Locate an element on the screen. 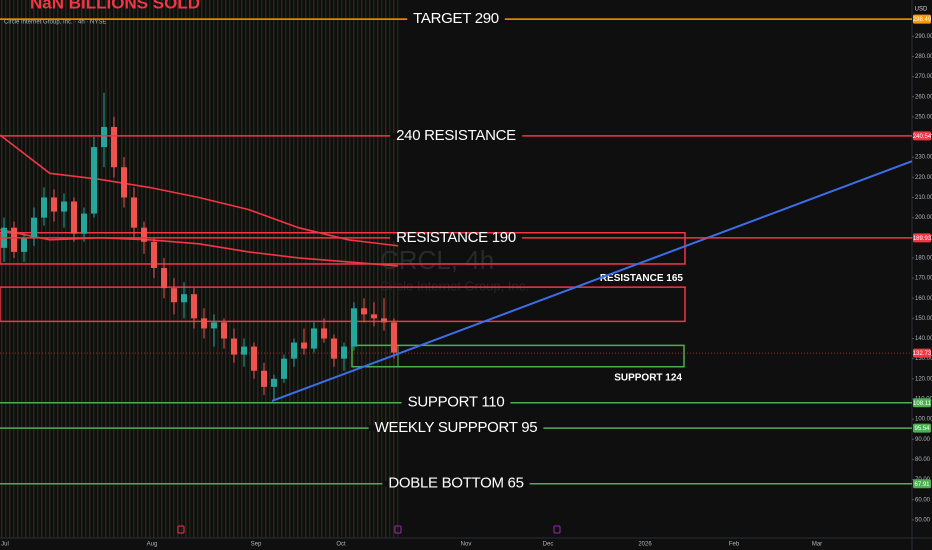 The image size is (932, 550). event-marker is located at coordinates (557, 529).